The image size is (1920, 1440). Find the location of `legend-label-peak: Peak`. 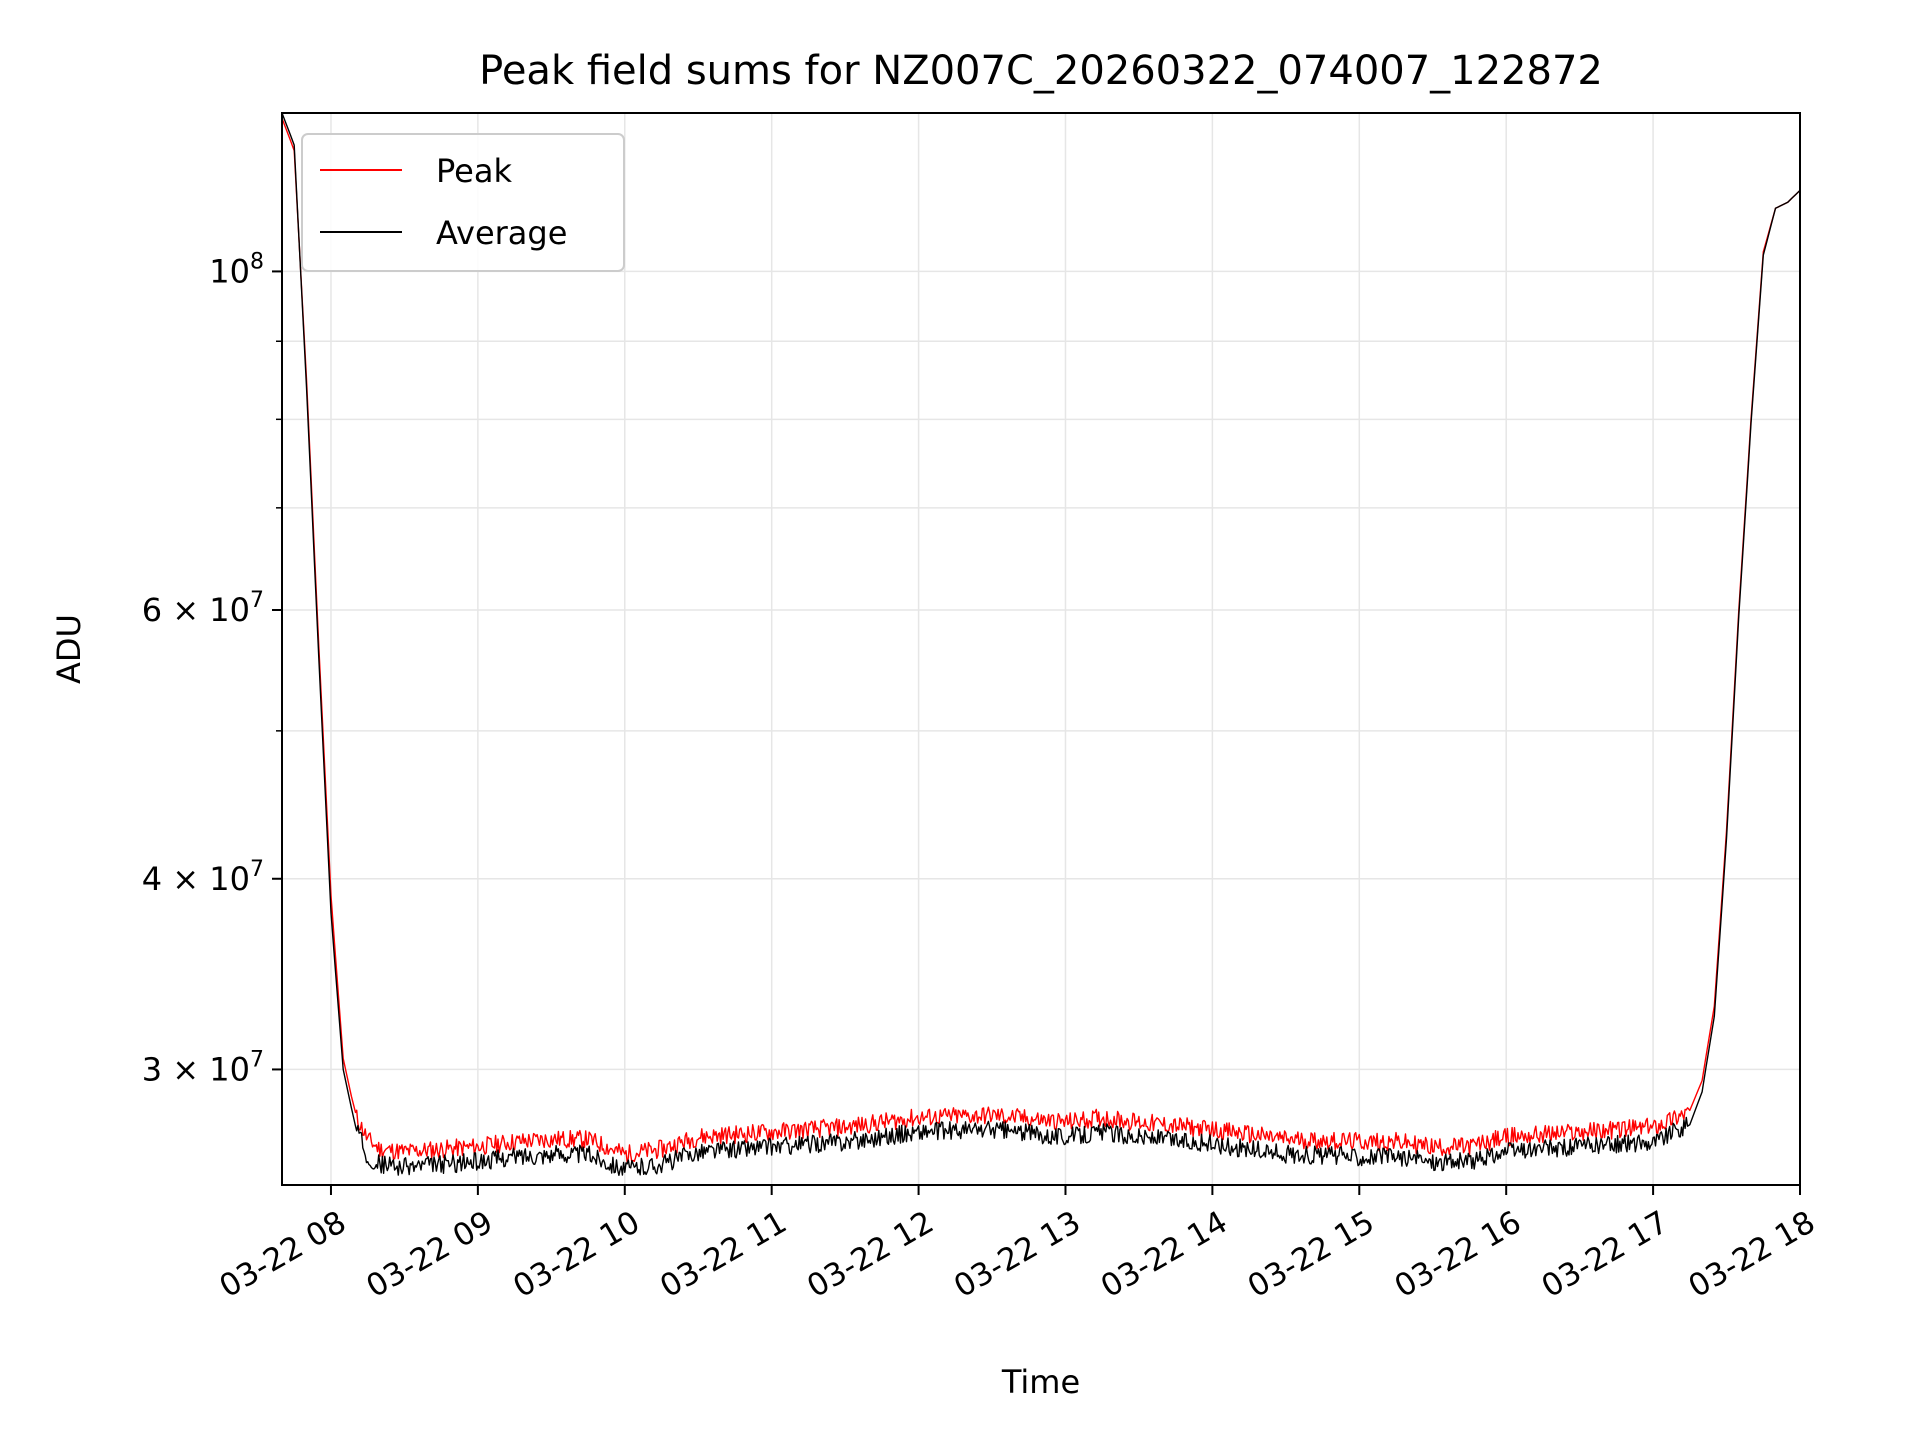

legend-label-peak: Peak is located at coordinates (474, 171).